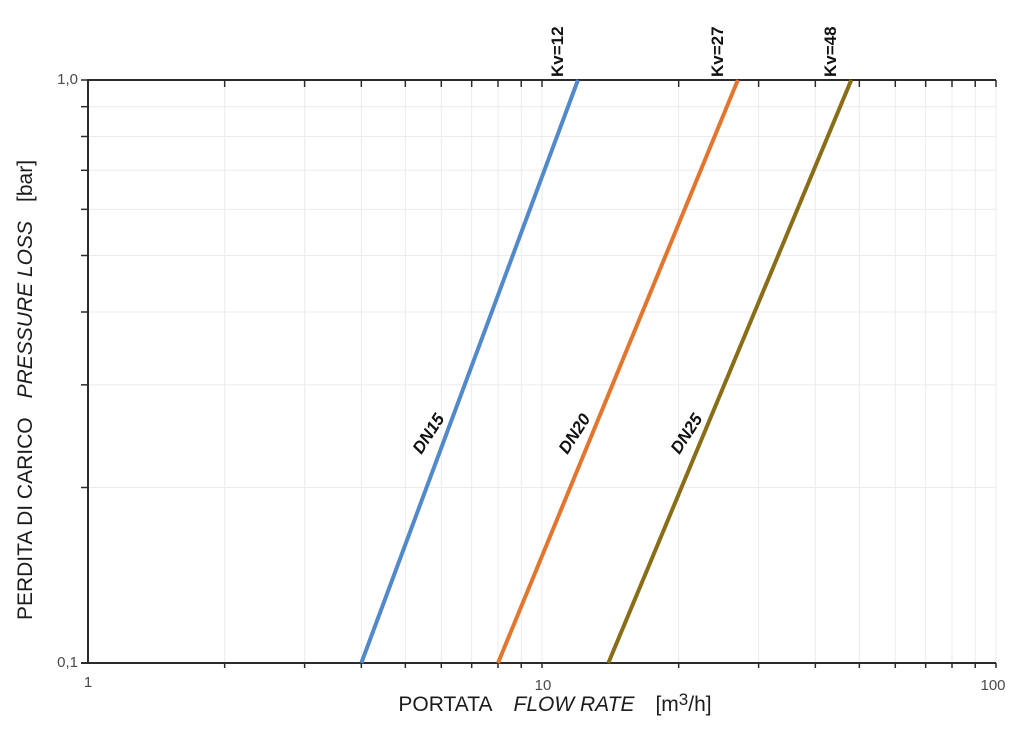 The height and width of the screenshot is (736, 1024). Describe the element at coordinates (993, 685) in the screenshot. I see `x-tick-label-100: 100` at that location.